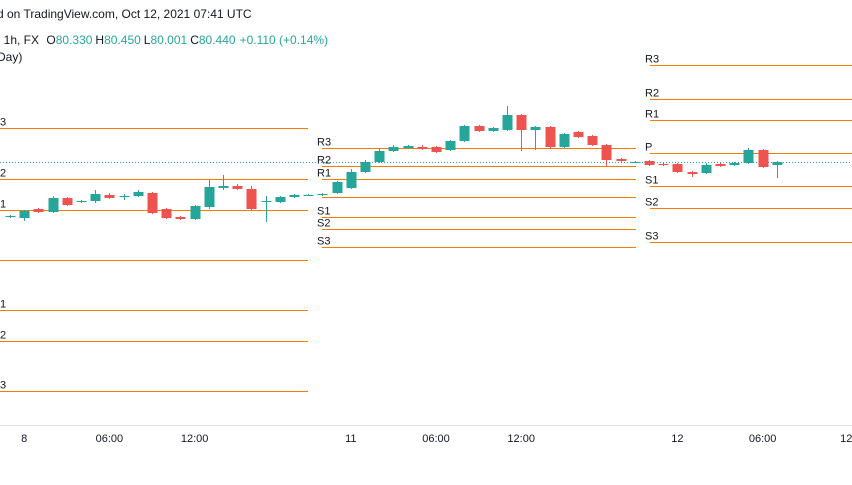  Describe the element at coordinates (168, 40) in the screenshot. I see `ohlc-value: 80.001` at that location.